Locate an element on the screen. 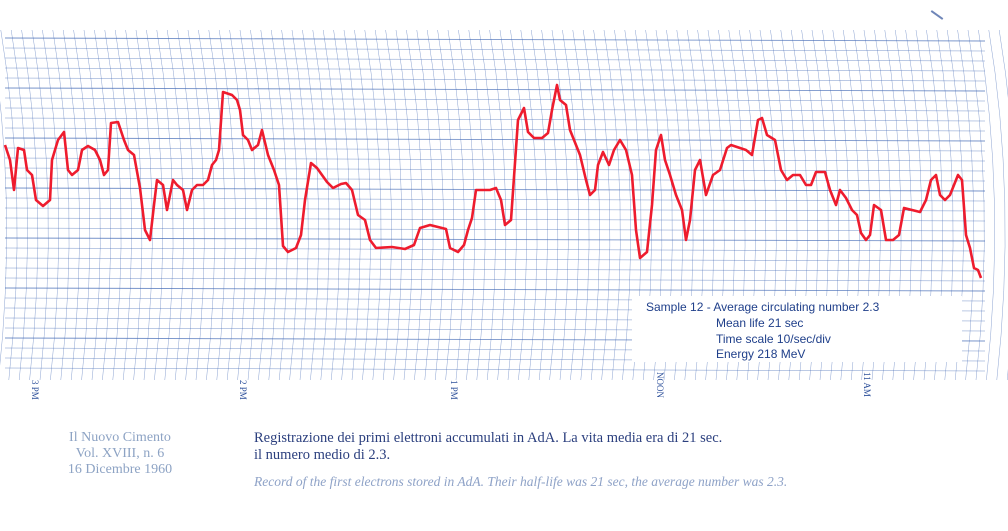  journal-name: Il Nuovo Cimento is located at coordinates (120, 437).